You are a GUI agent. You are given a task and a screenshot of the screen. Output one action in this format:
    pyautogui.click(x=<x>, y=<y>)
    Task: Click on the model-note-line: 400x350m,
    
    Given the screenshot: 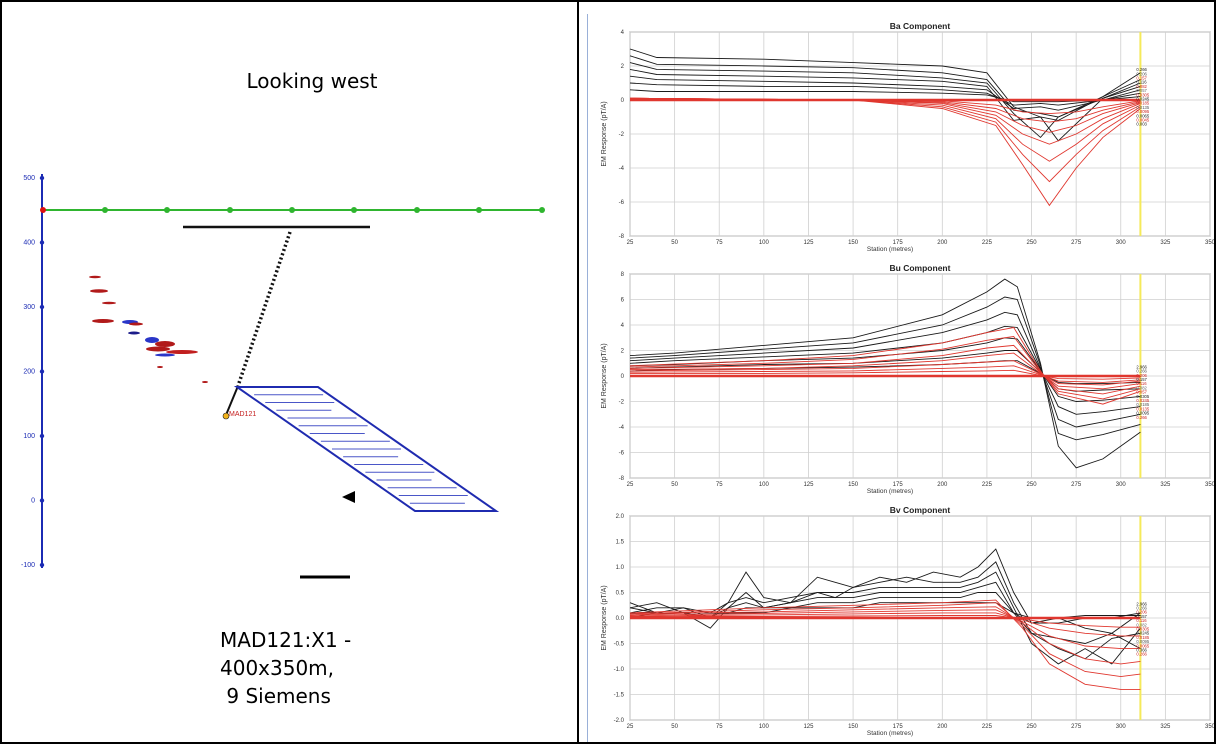 What is the action you would take?
    pyautogui.click(x=277, y=668)
    